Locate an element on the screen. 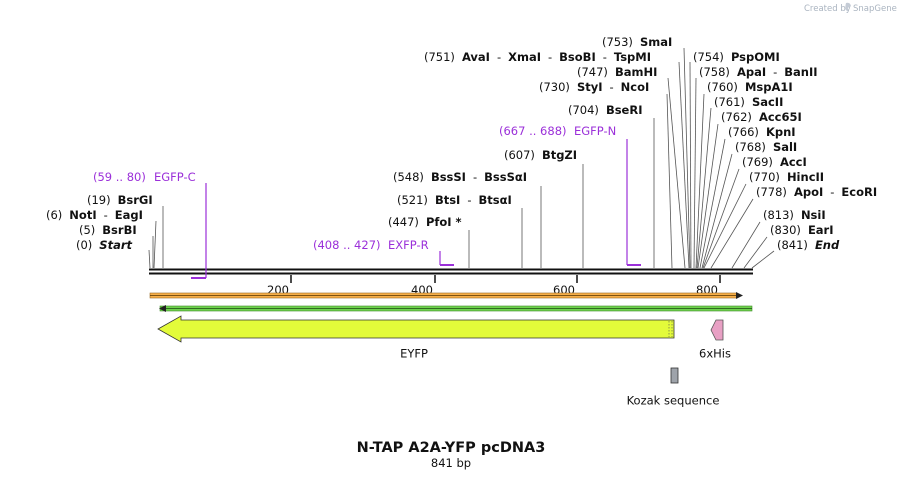  enzyme-name: BssSαI is located at coordinates (505, 177).